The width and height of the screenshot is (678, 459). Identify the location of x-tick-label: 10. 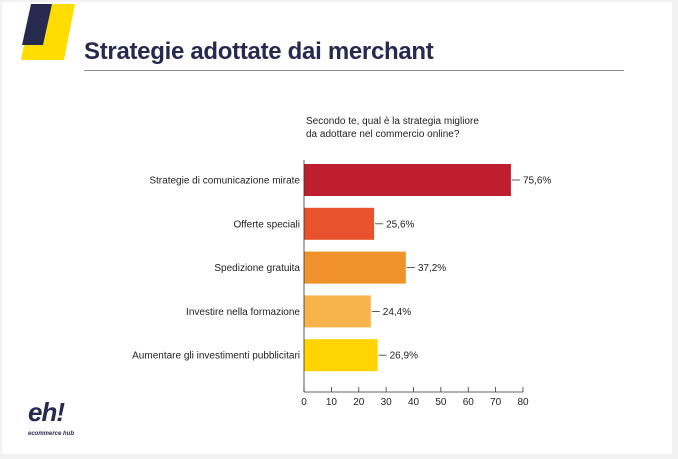
(332, 402).